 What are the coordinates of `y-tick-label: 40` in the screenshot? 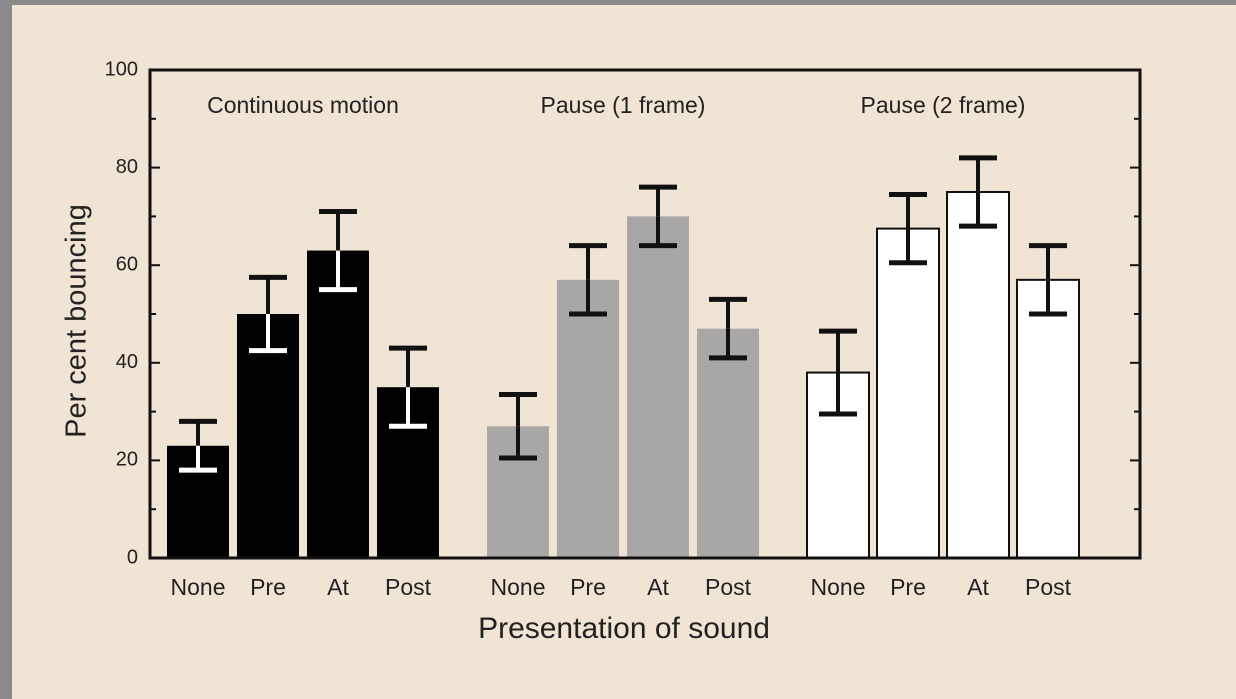 It's located at (127, 362).